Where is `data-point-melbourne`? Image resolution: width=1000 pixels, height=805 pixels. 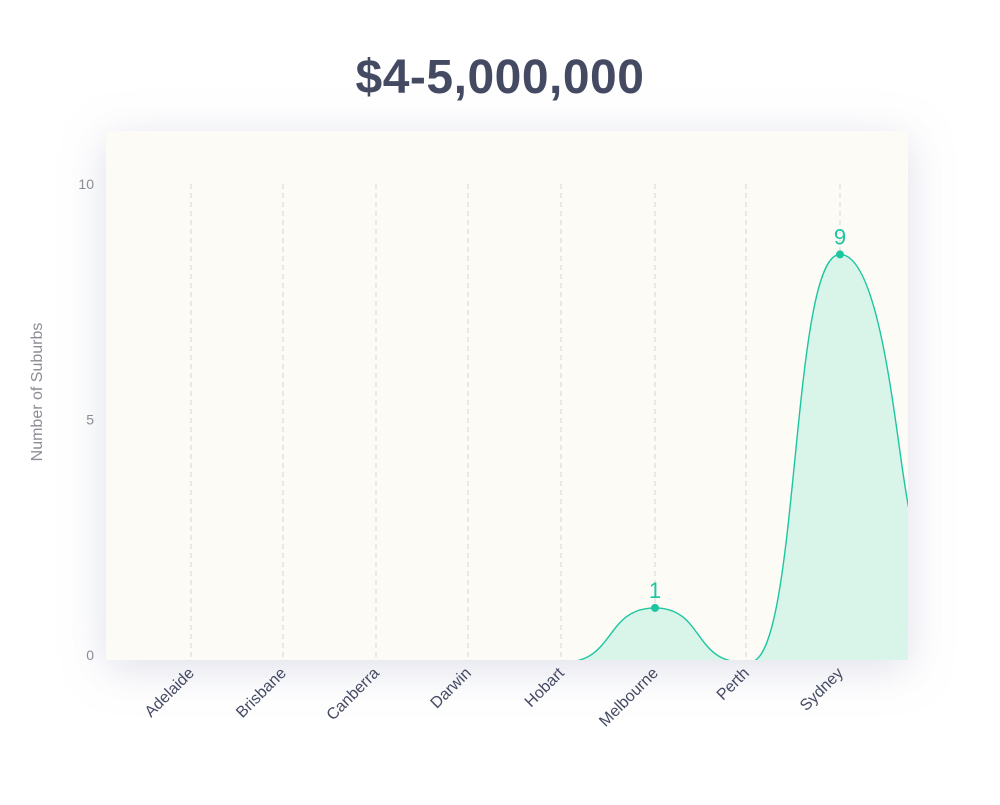 data-point-melbourne is located at coordinates (655, 607).